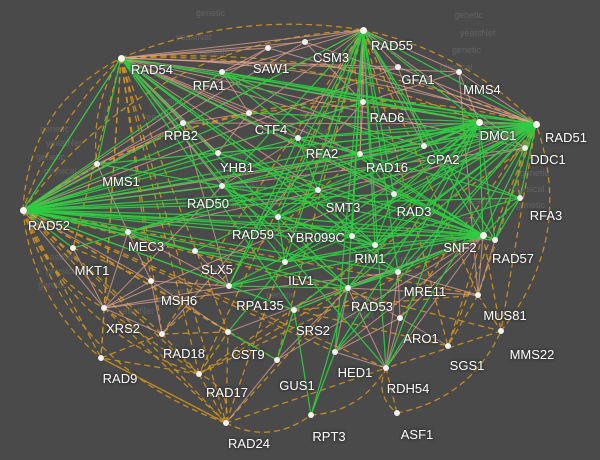 This screenshot has width=600, height=460. Describe the element at coordinates (298, 138) in the screenshot. I see `graph-node-rfa2` at that location.